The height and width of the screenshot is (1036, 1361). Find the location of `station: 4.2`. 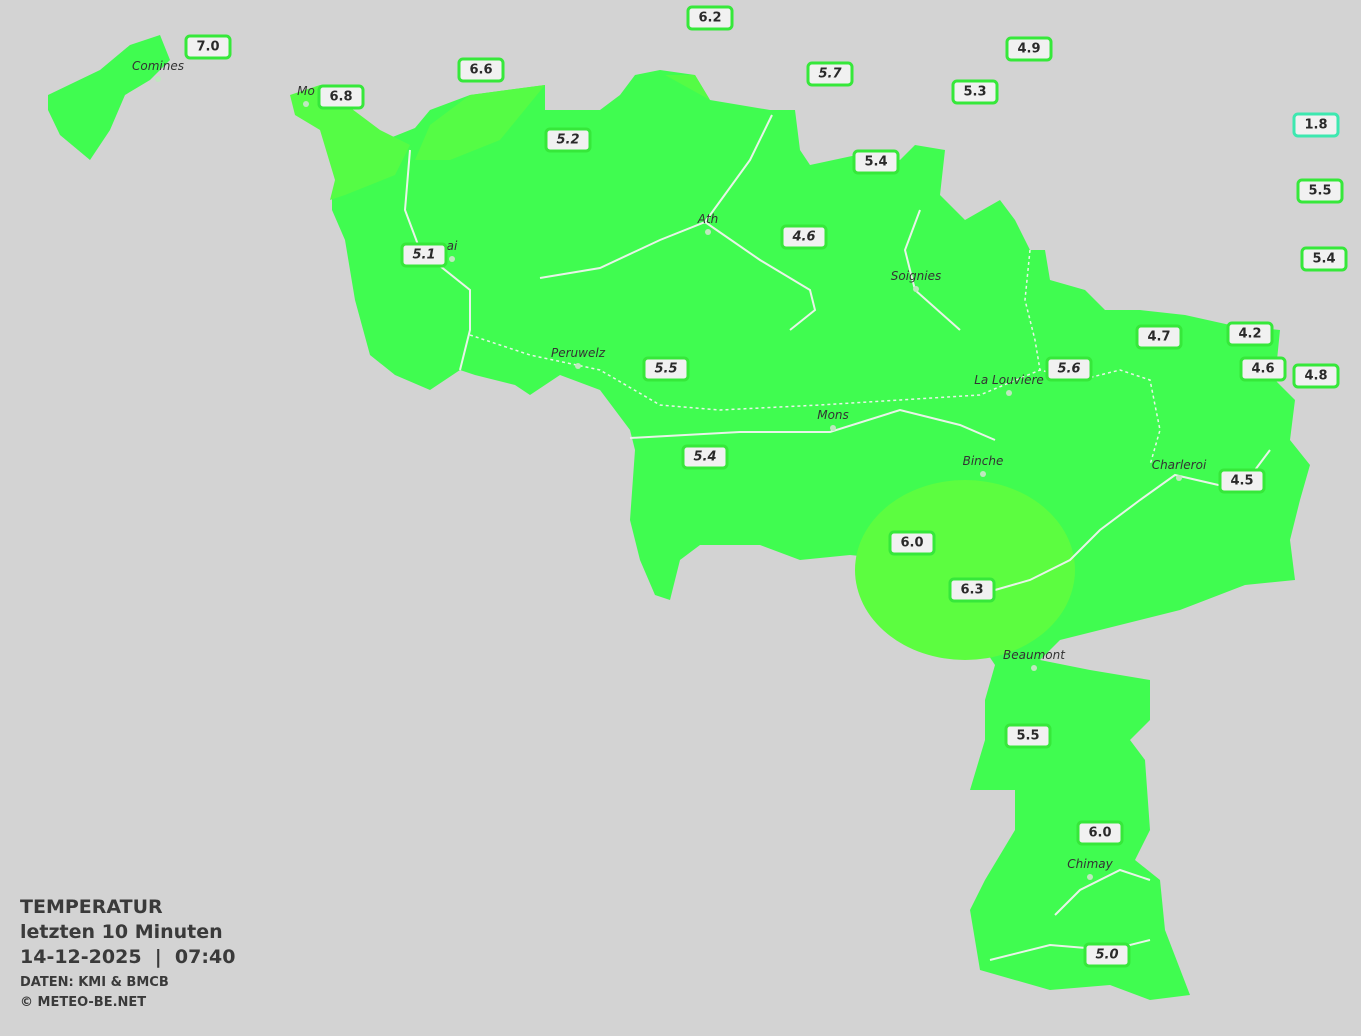

station: 4.2 is located at coordinates (1250, 334).